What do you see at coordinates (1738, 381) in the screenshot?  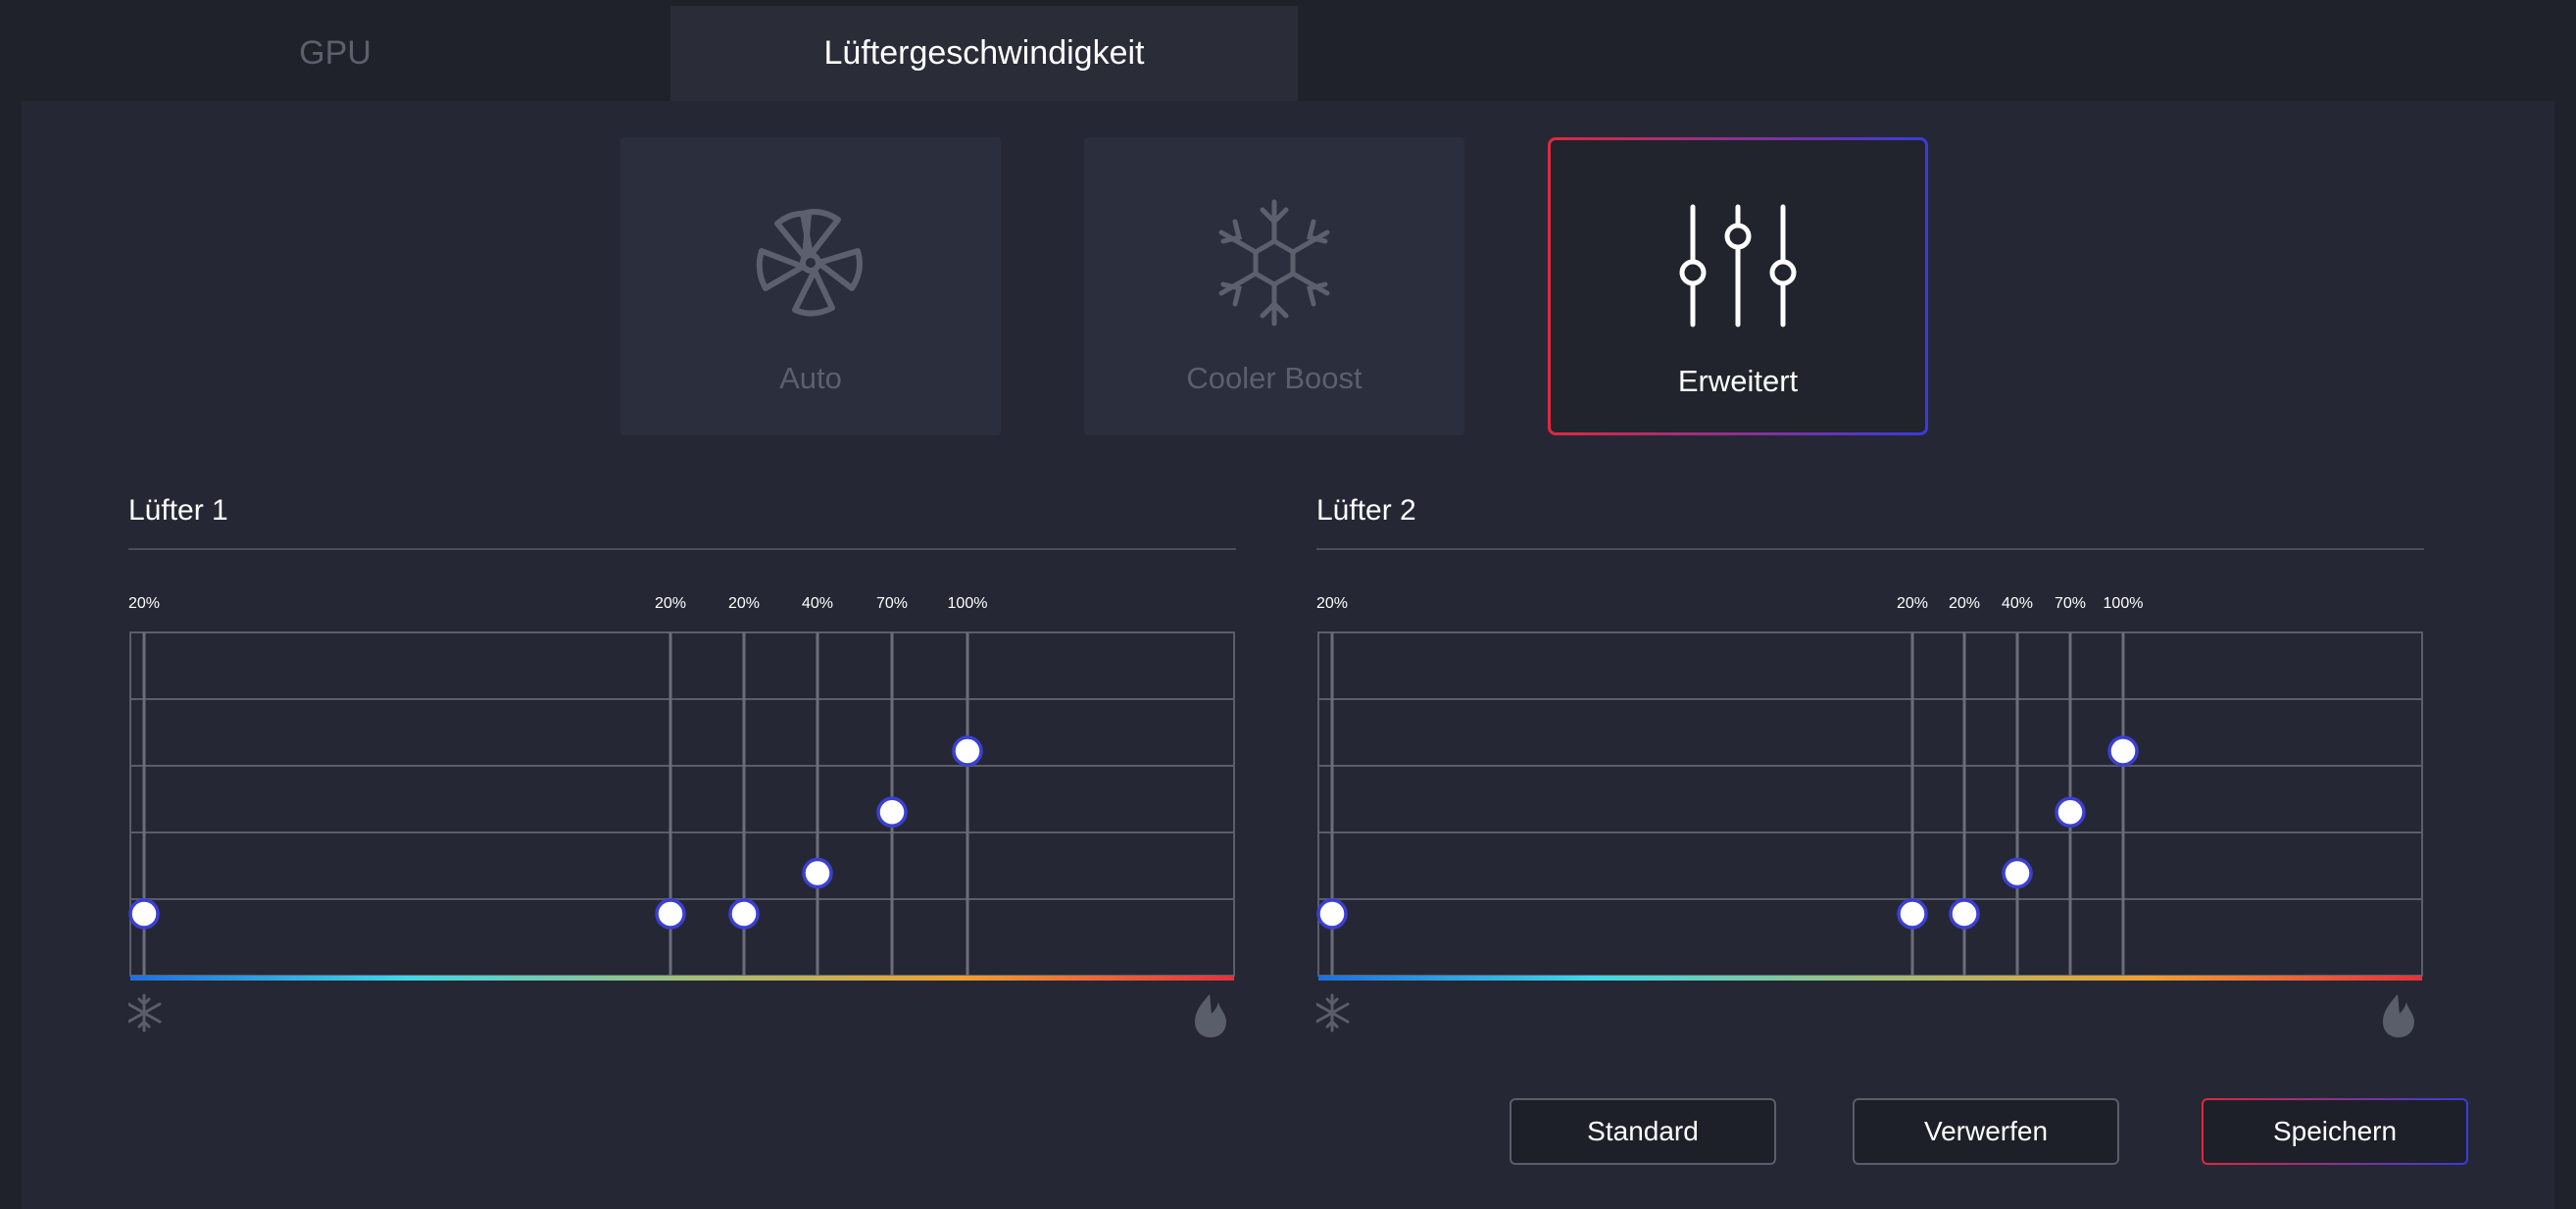 I see `mode-advanced-label: Erweitert` at bounding box center [1738, 381].